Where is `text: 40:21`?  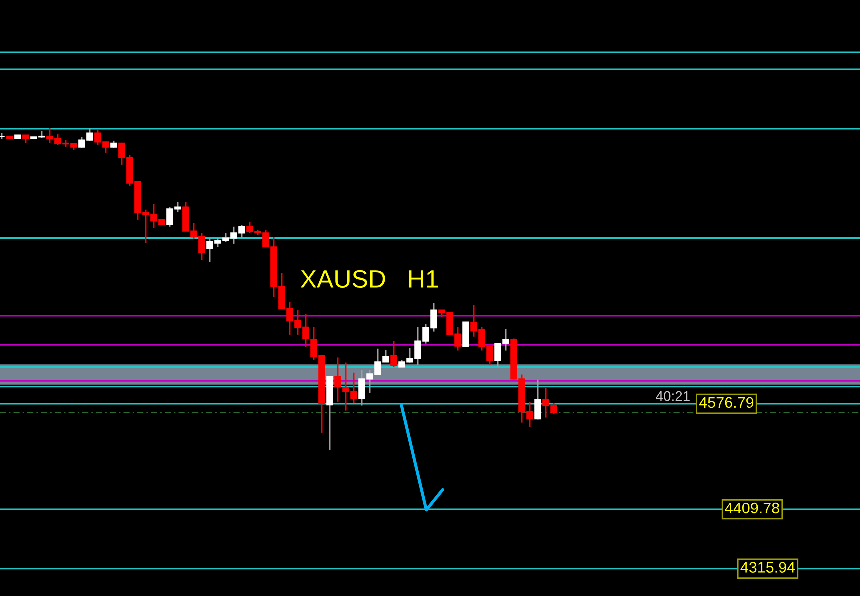 text: 40:21 is located at coordinates (673, 396).